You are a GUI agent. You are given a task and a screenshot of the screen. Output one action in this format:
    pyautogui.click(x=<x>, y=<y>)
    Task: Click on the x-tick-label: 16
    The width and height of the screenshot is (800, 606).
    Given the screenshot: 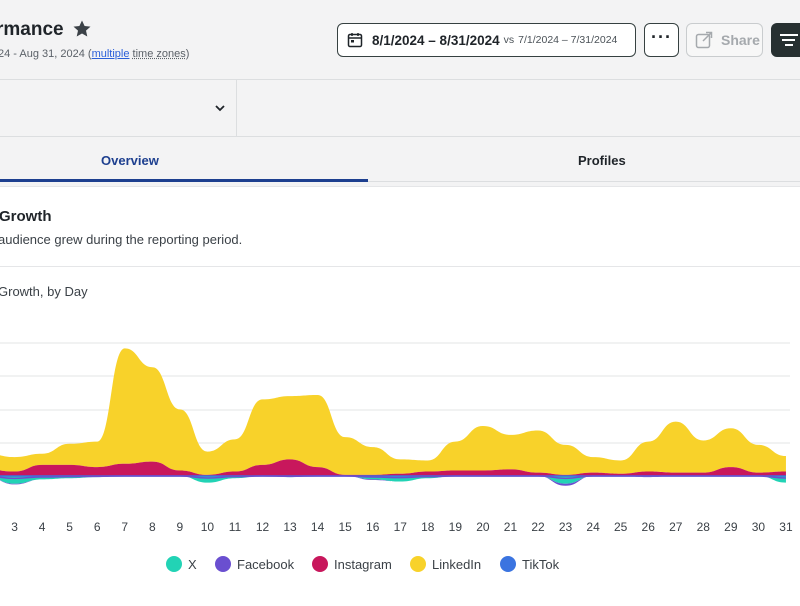 What is the action you would take?
    pyautogui.click(x=373, y=527)
    